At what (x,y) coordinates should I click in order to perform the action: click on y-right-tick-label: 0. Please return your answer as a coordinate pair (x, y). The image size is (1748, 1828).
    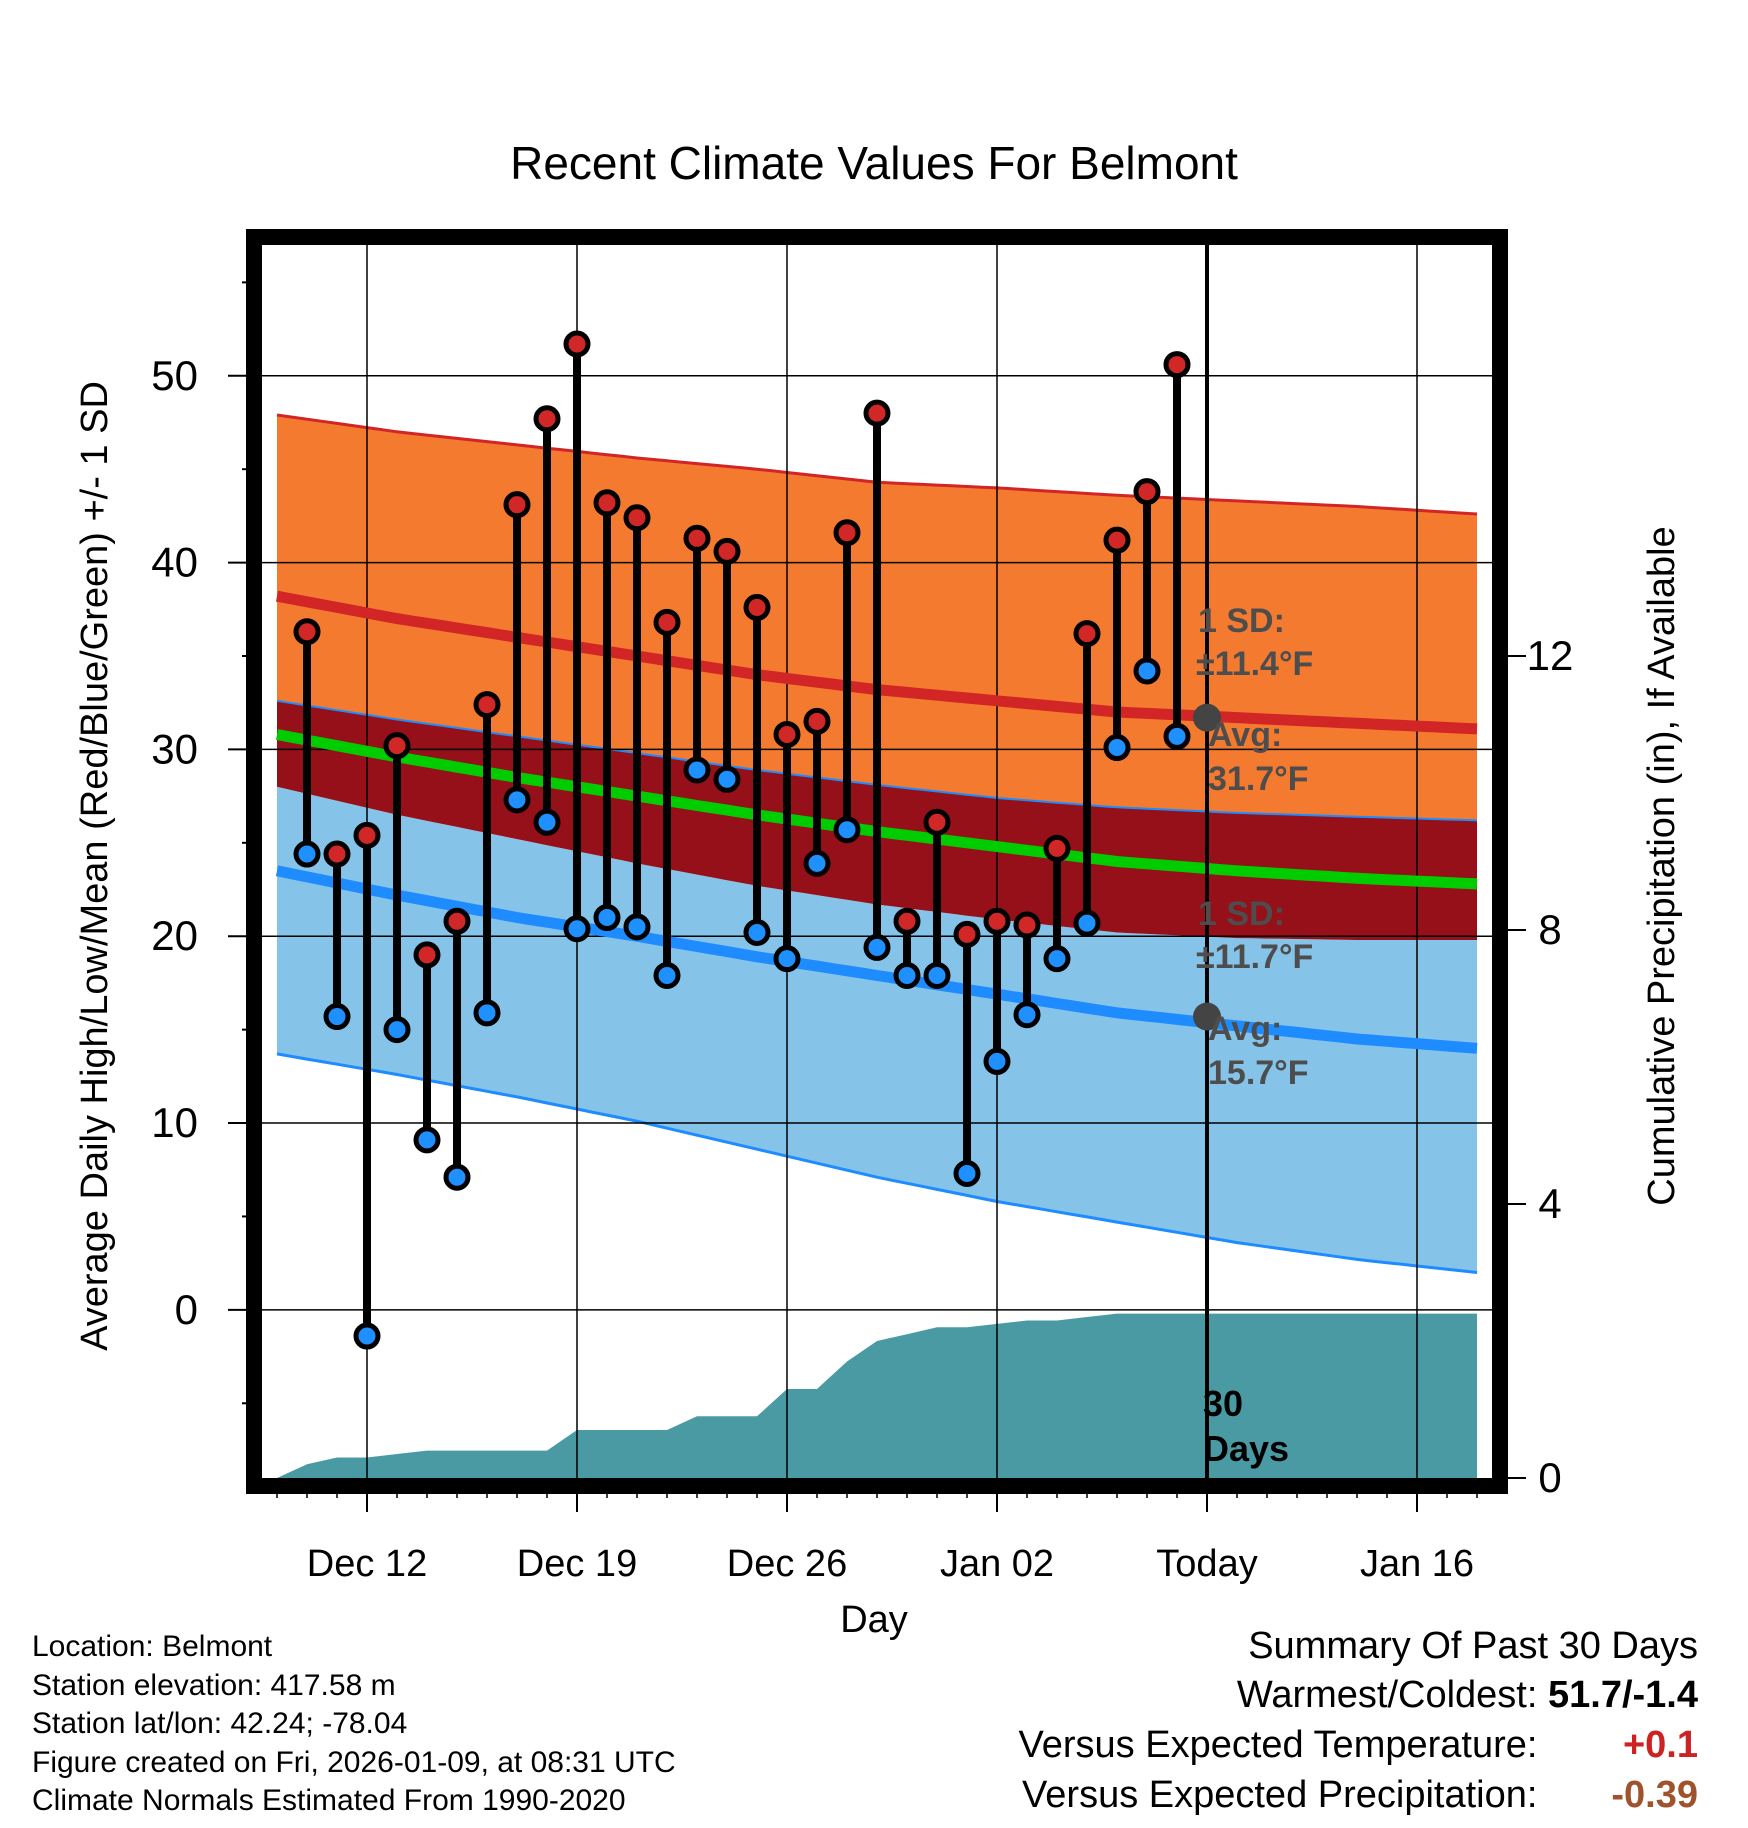
    Looking at the image, I should click on (1549, 1477).